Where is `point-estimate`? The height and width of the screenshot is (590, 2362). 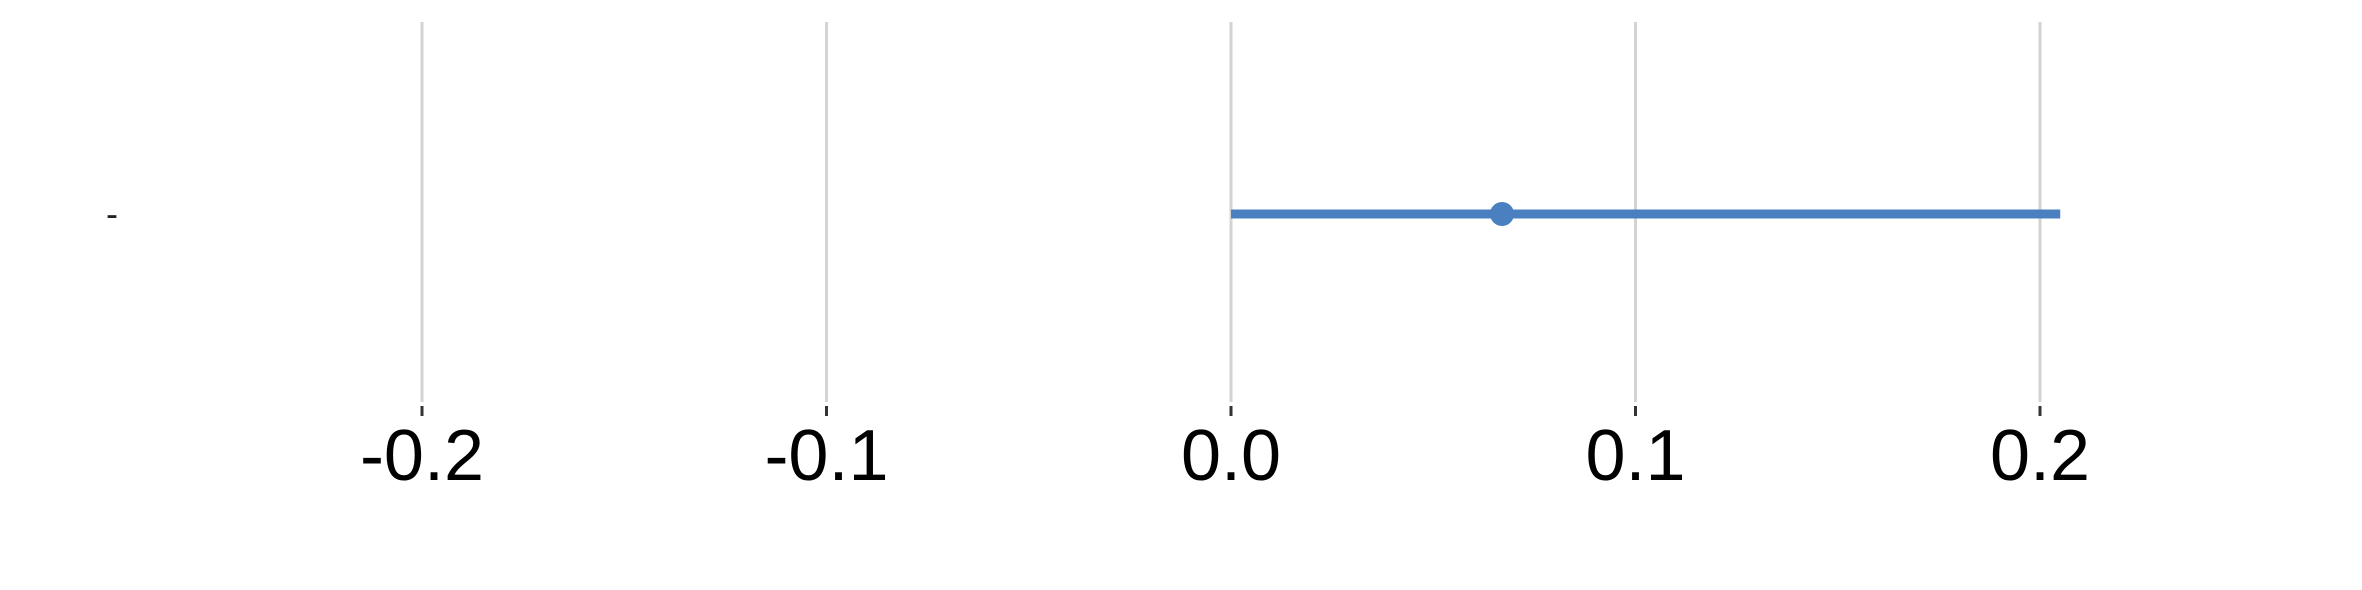 point-estimate is located at coordinates (1502, 214).